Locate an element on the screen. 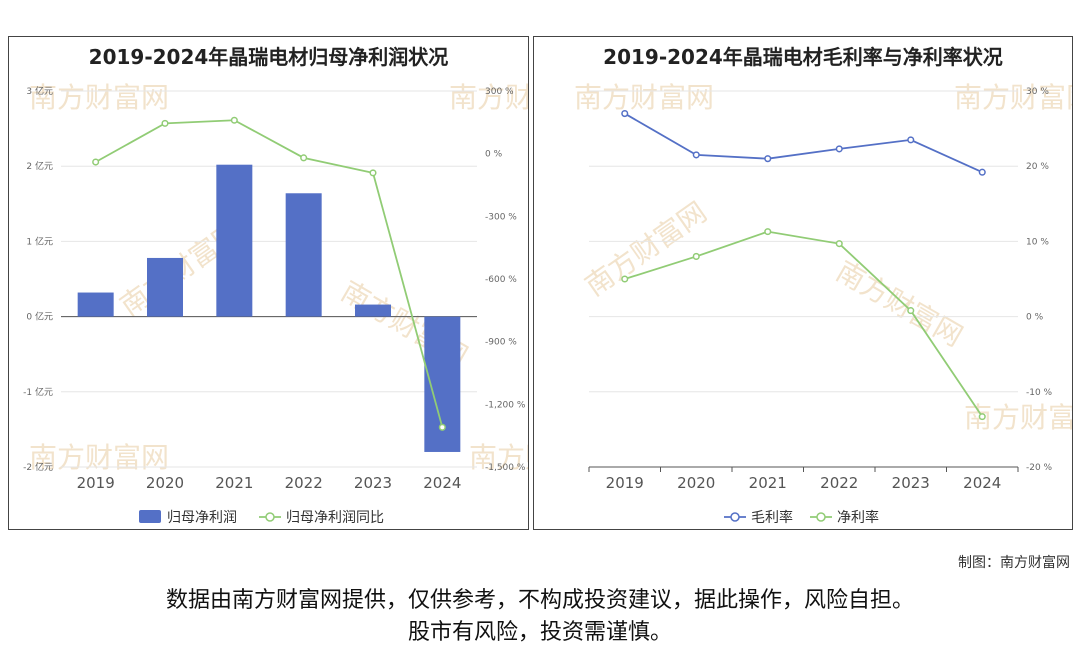 The height and width of the screenshot is (646, 1080). right-axis-tick-label: -300 % is located at coordinates (501, 217).